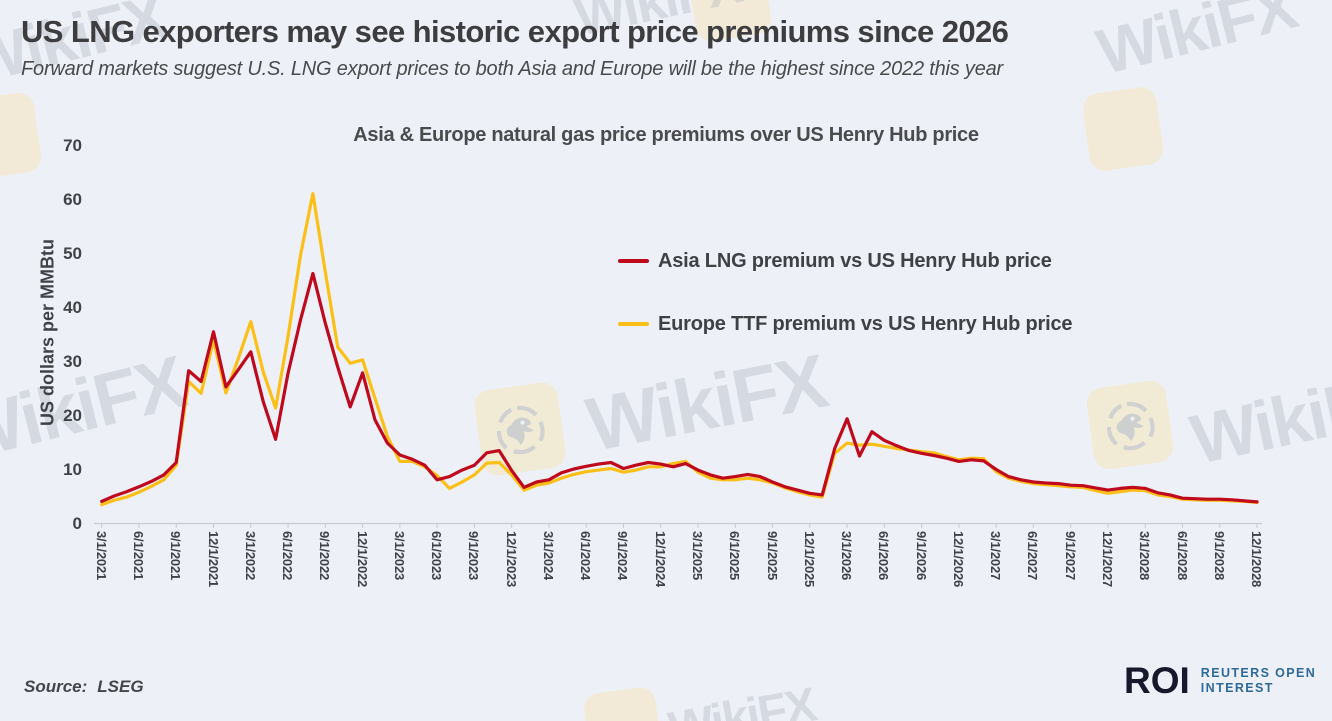 This screenshot has width=1332, height=721. Describe the element at coordinates (1219, 556) in the screenshot. I see `x-tick-label: 9/1/2028` at that location.